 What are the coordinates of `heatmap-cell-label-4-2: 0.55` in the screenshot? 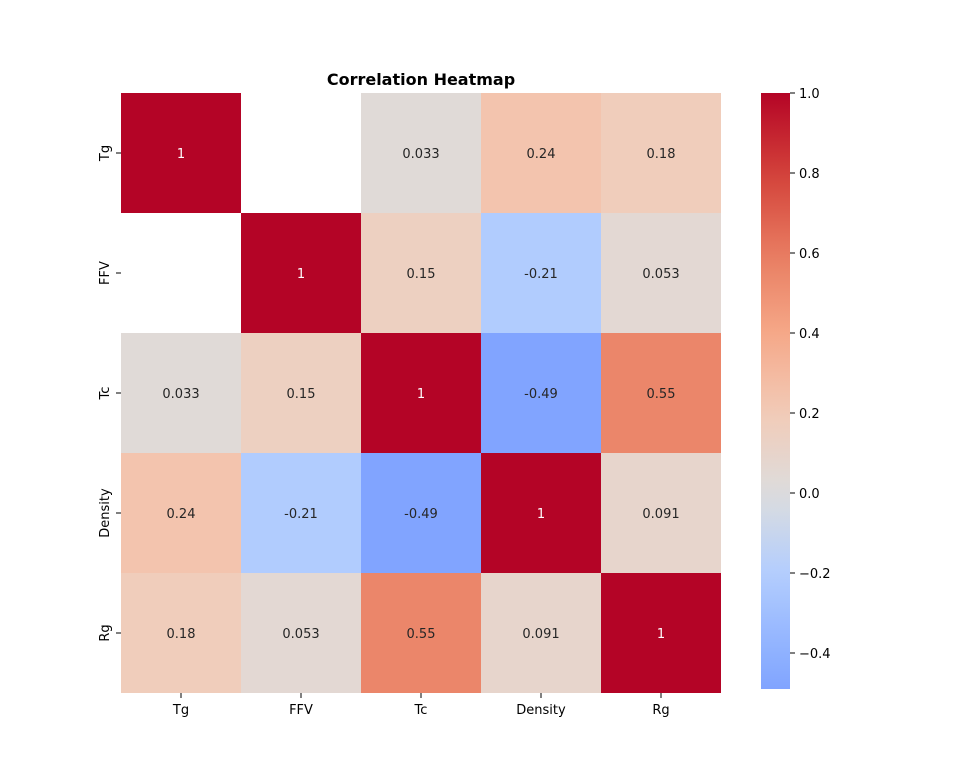 It's located at (421, 634).